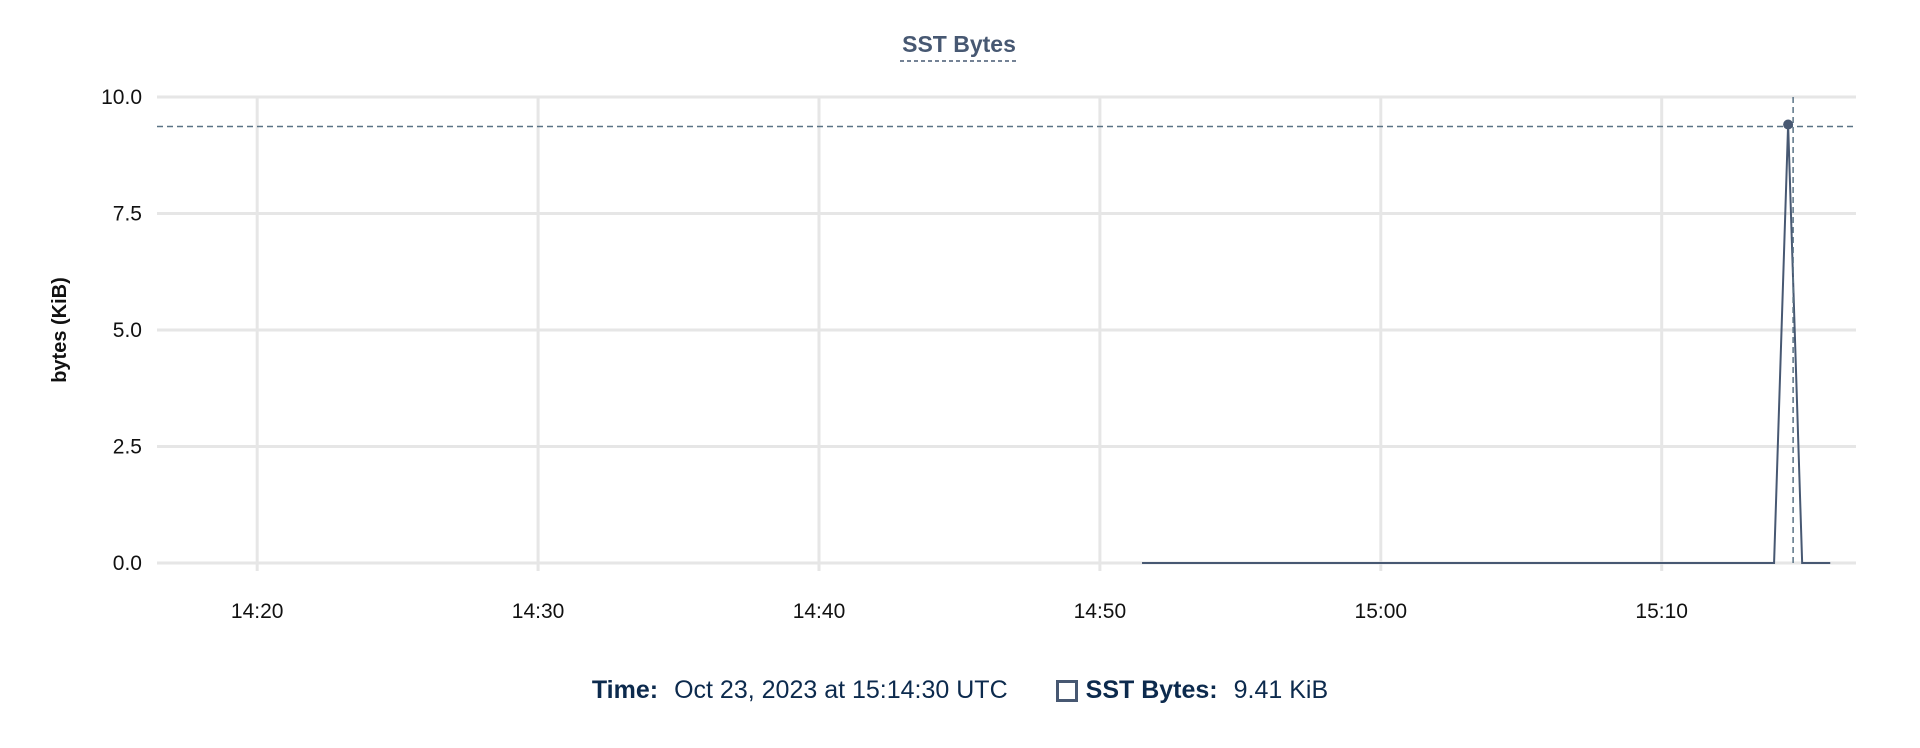 The height and width of the screenshot is (748, 1920). What do you see at coordinates (127, 563) in the screenshot?
I see `y-tick-label: 0.0` at bounding box center [127, 563].